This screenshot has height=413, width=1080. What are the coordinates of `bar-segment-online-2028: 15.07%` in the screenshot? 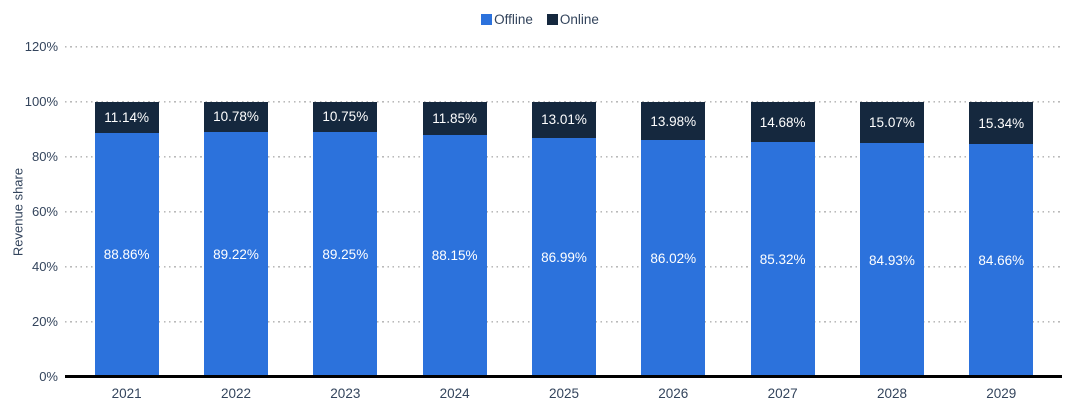 It's located at (891, 123).